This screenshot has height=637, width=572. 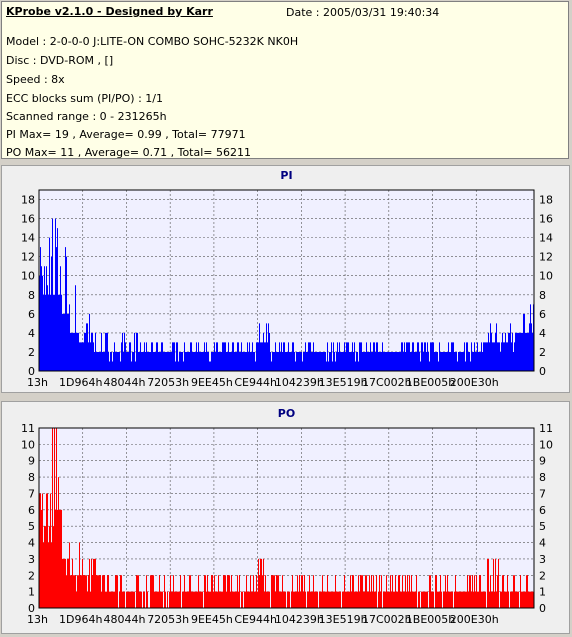 What do you see at coordinates (28, 200) in the screenshot?
I see `y-tick-label-left: 18` at bounding box center [28, 200].